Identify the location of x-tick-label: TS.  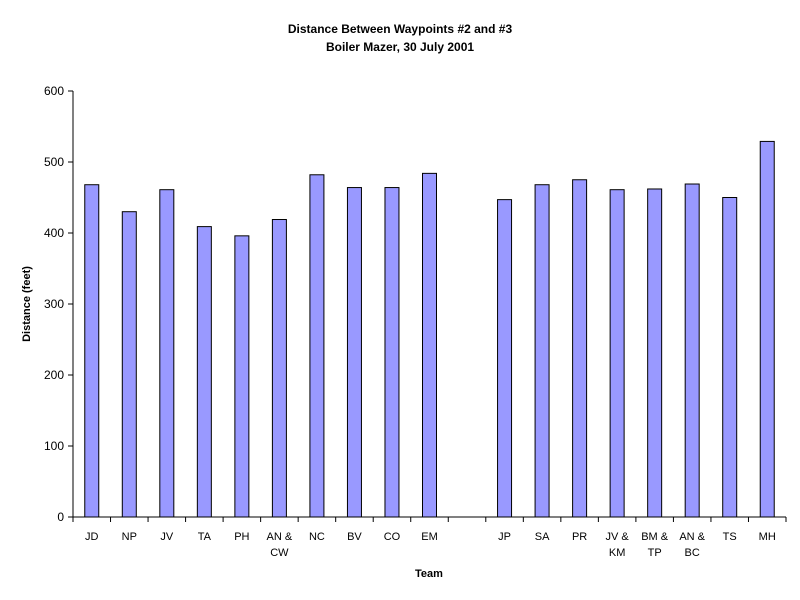
(730, 537).